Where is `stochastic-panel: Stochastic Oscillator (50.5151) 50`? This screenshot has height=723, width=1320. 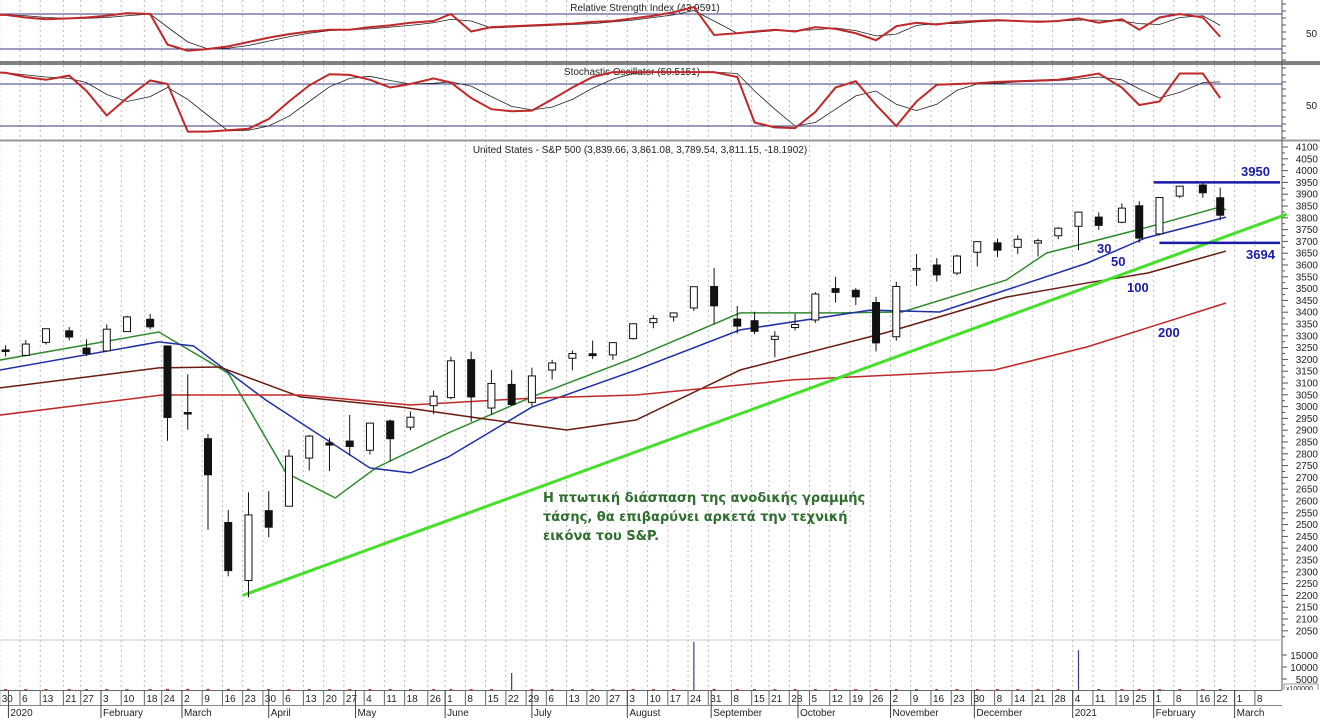
stochastic-panel: Stochastic Oscillator (50.5151) 50 is located at coordinates (659, 103).